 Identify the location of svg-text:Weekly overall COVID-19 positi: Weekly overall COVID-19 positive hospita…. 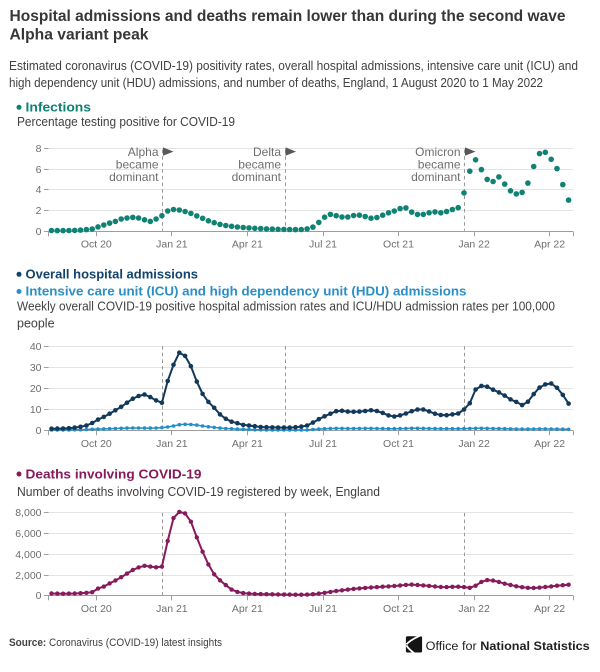
(286, 307).